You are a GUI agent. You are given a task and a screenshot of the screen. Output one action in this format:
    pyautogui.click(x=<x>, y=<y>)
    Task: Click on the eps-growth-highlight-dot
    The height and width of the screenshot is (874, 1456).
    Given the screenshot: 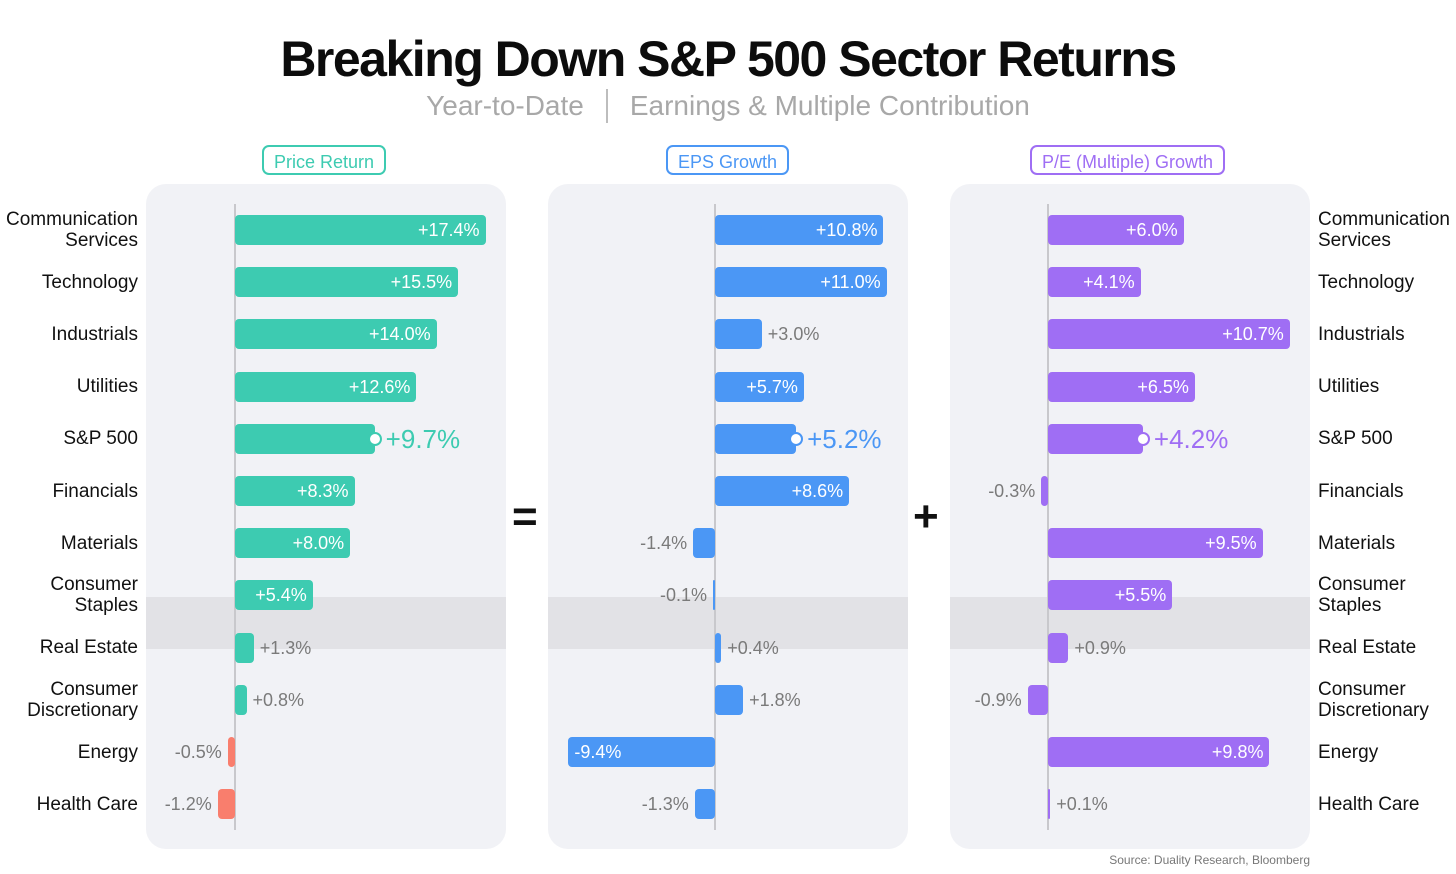 What is the action you would take?
    pyautogui.click(x=796, y=438)
    